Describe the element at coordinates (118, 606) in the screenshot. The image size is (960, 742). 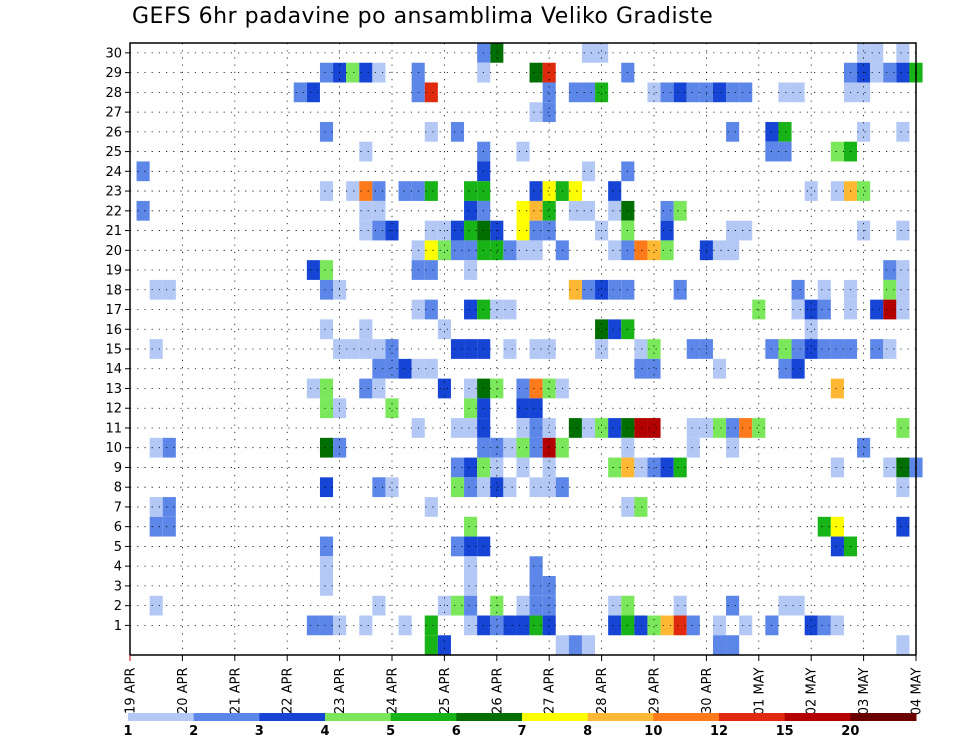
I see `y-tick-label: 2` at that location.